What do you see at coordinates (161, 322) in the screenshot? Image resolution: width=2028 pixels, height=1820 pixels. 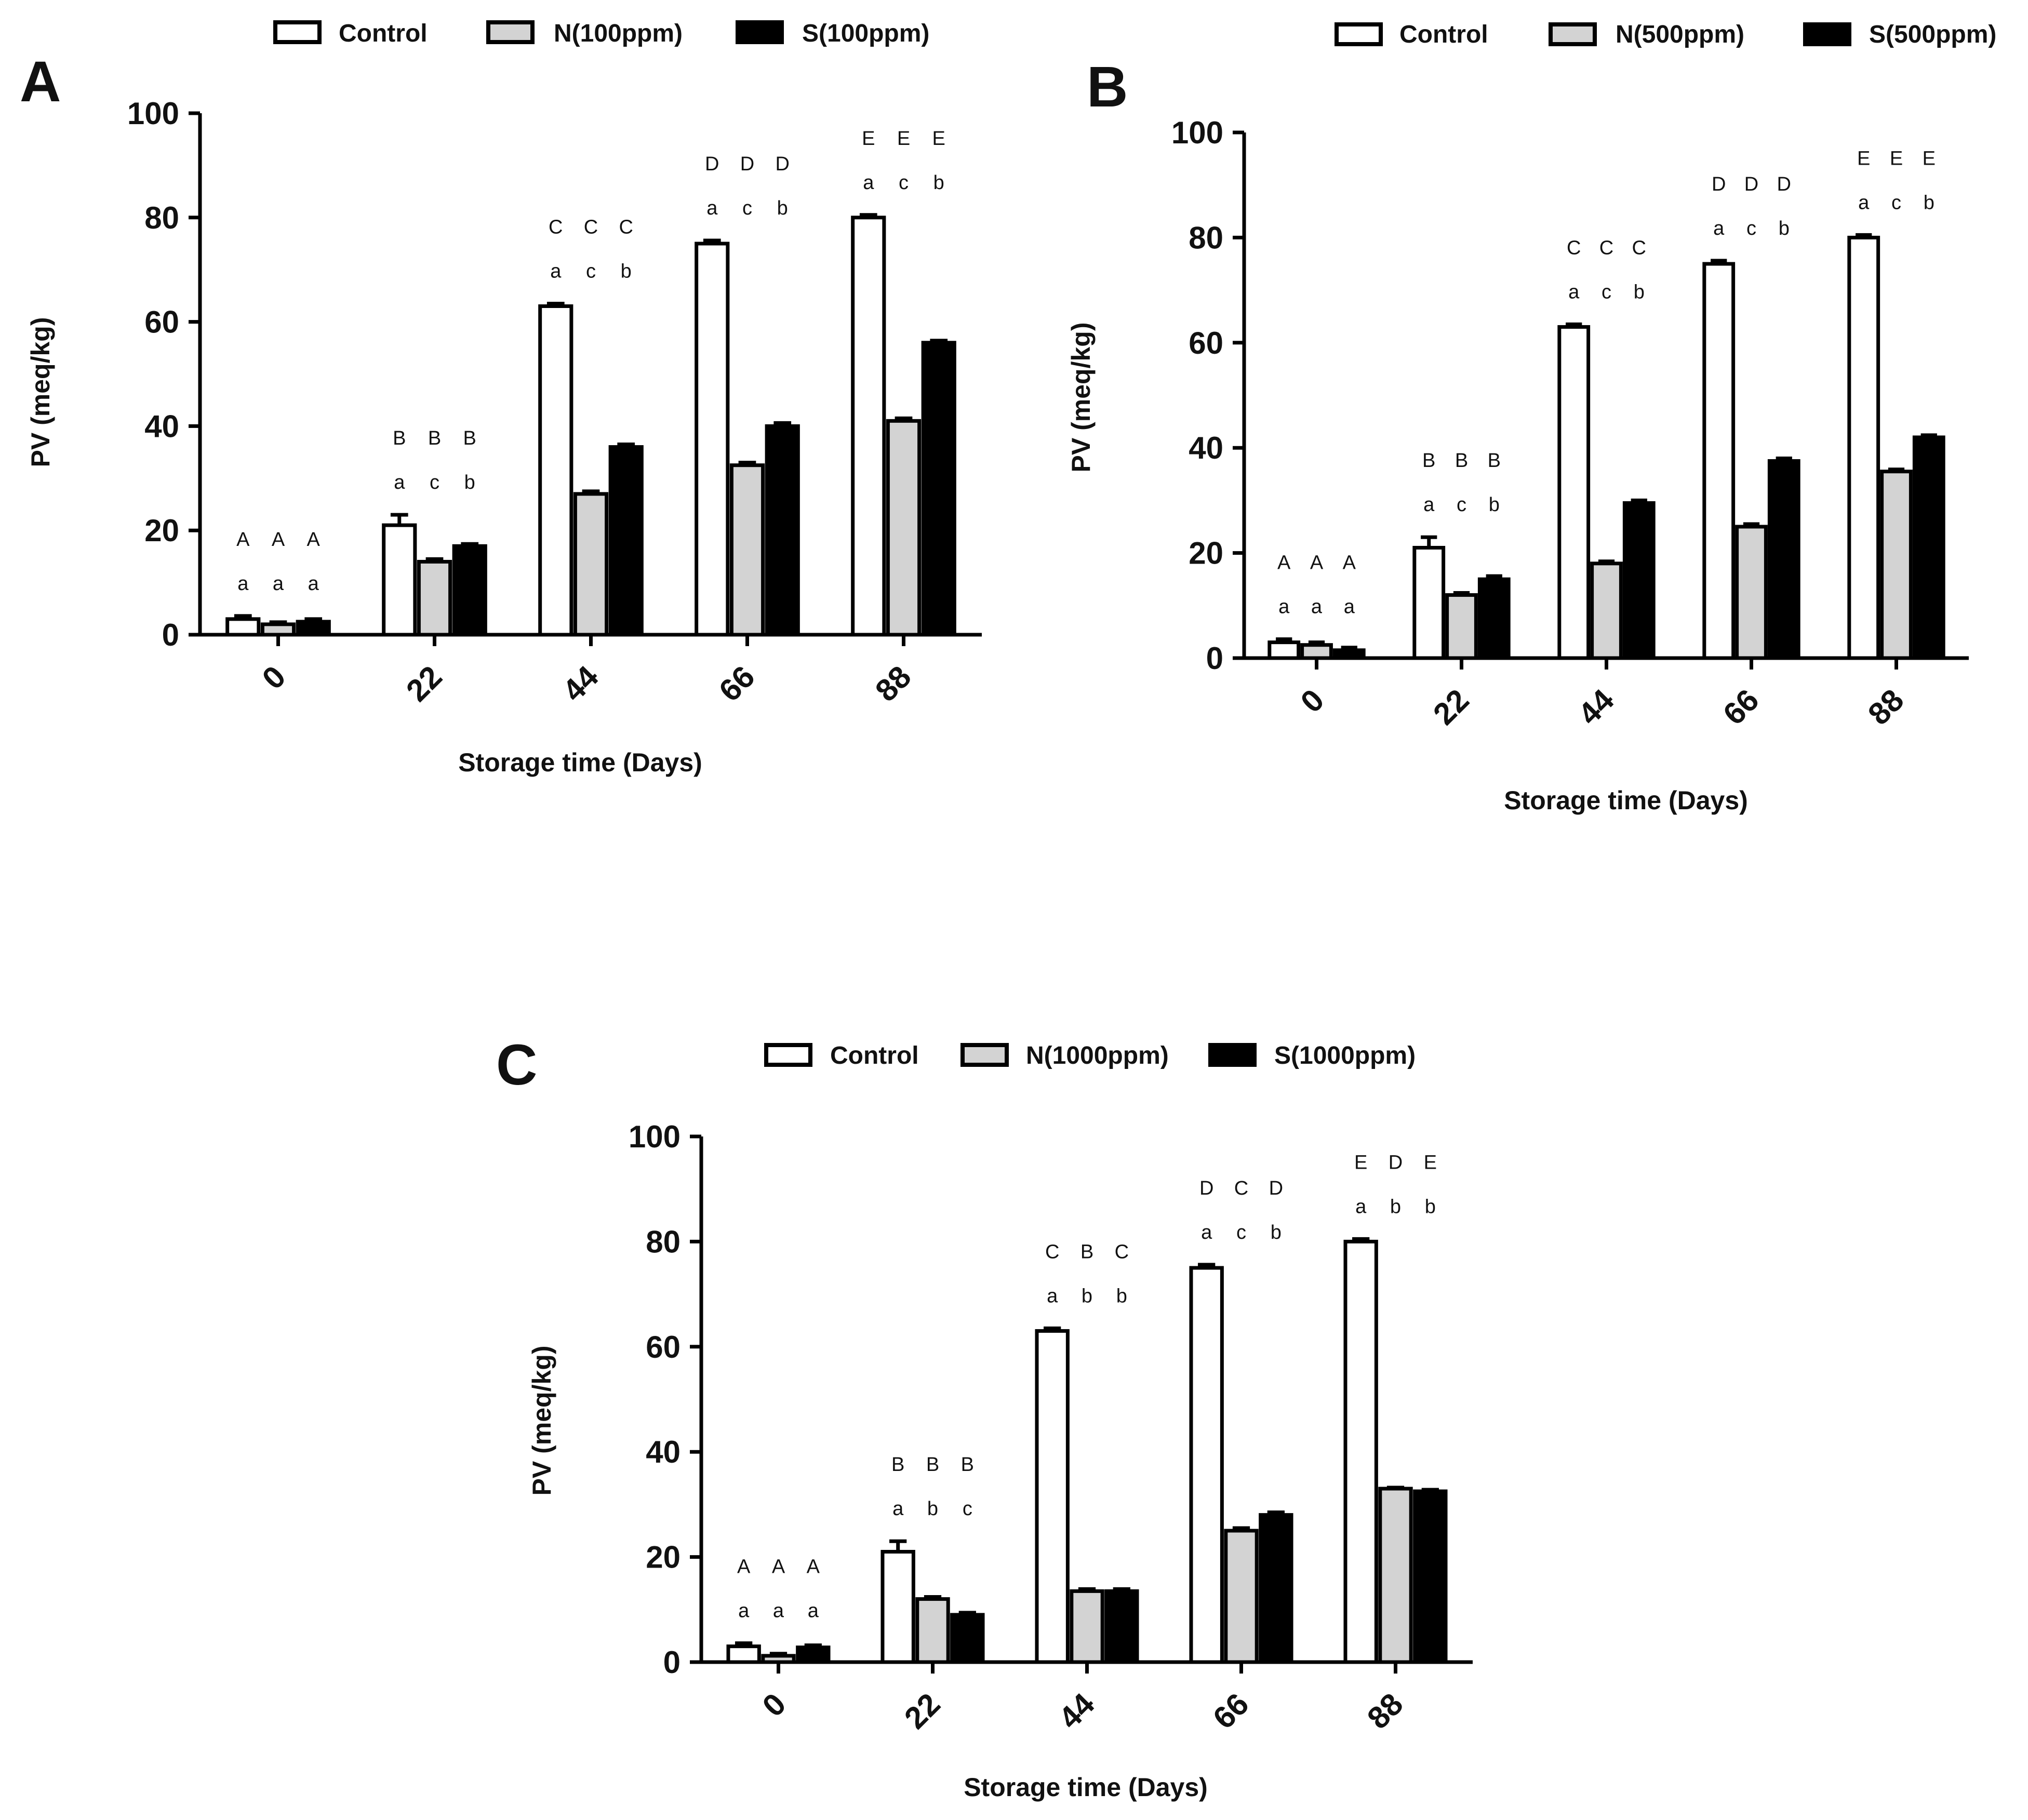 I see `y-tick-label: 60` at bounding box center [161, 322].